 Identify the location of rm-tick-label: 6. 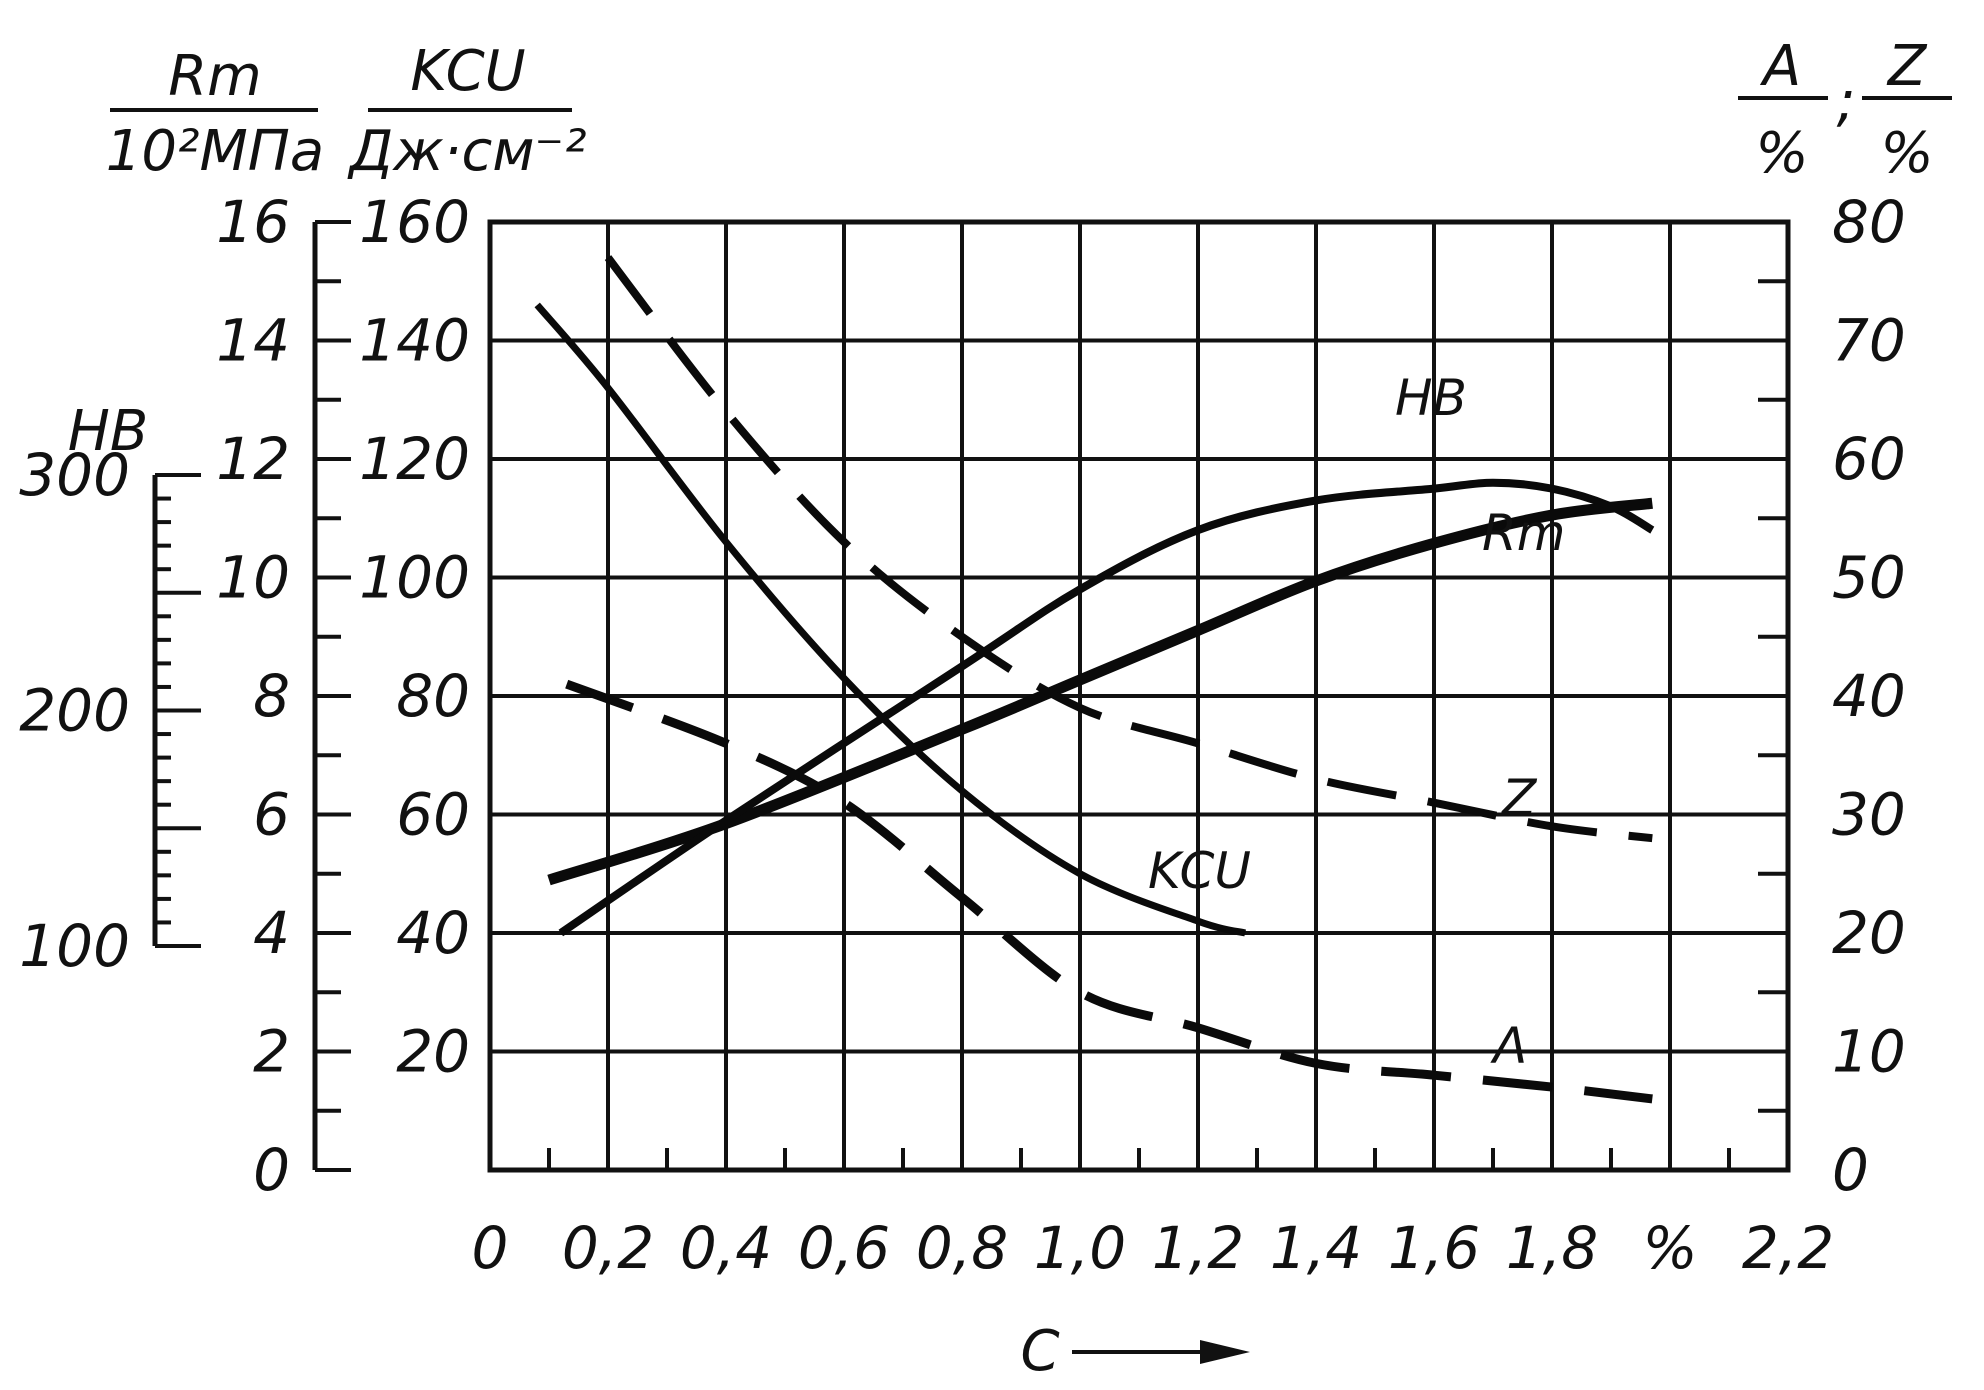
(271, 815).